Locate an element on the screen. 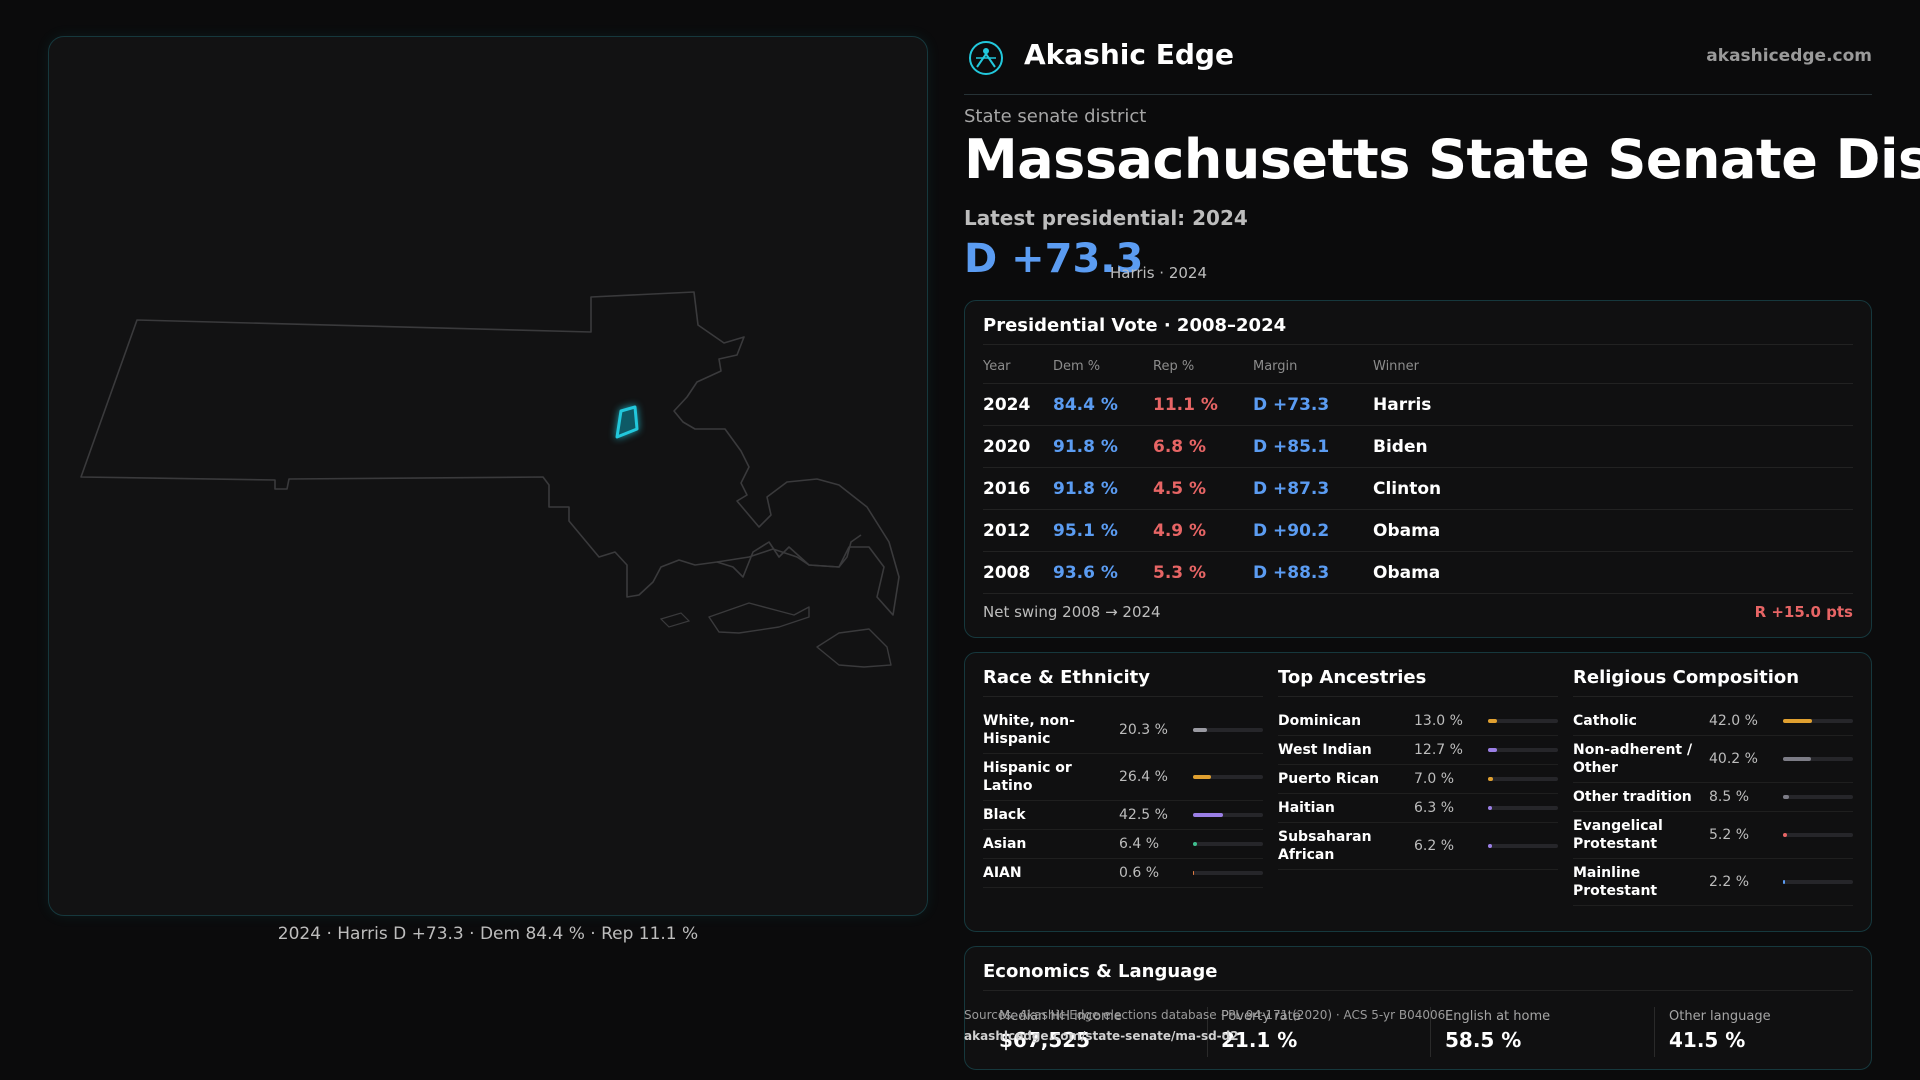  brand-url-link: akashicedge.com is located at coordinates (1789, 56).